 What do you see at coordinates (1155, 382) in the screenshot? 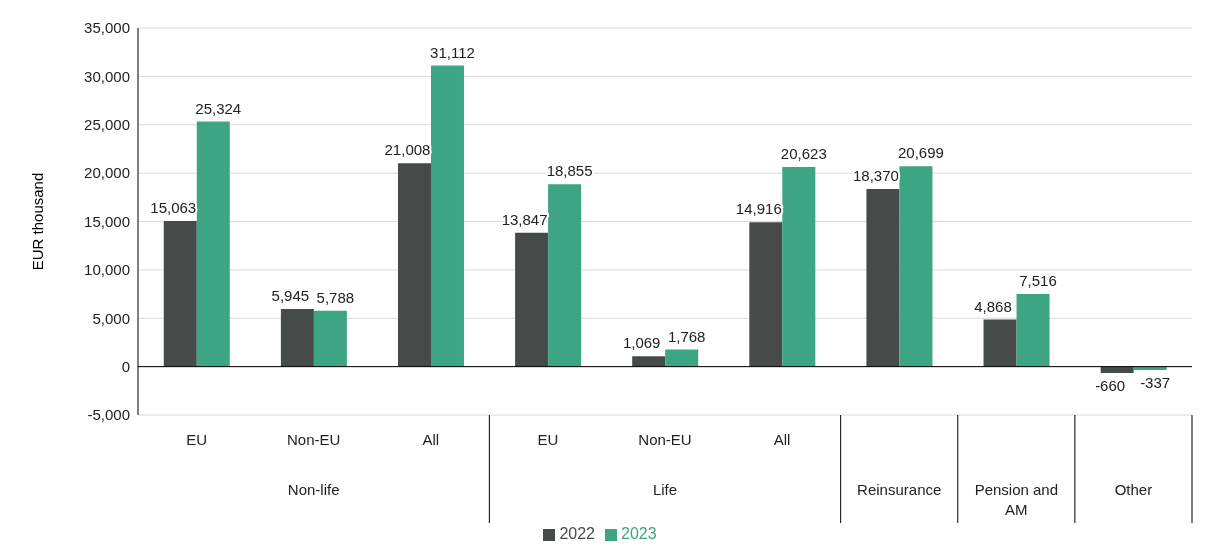
I see `data-label: -337` at bounding box center [1155, 382].